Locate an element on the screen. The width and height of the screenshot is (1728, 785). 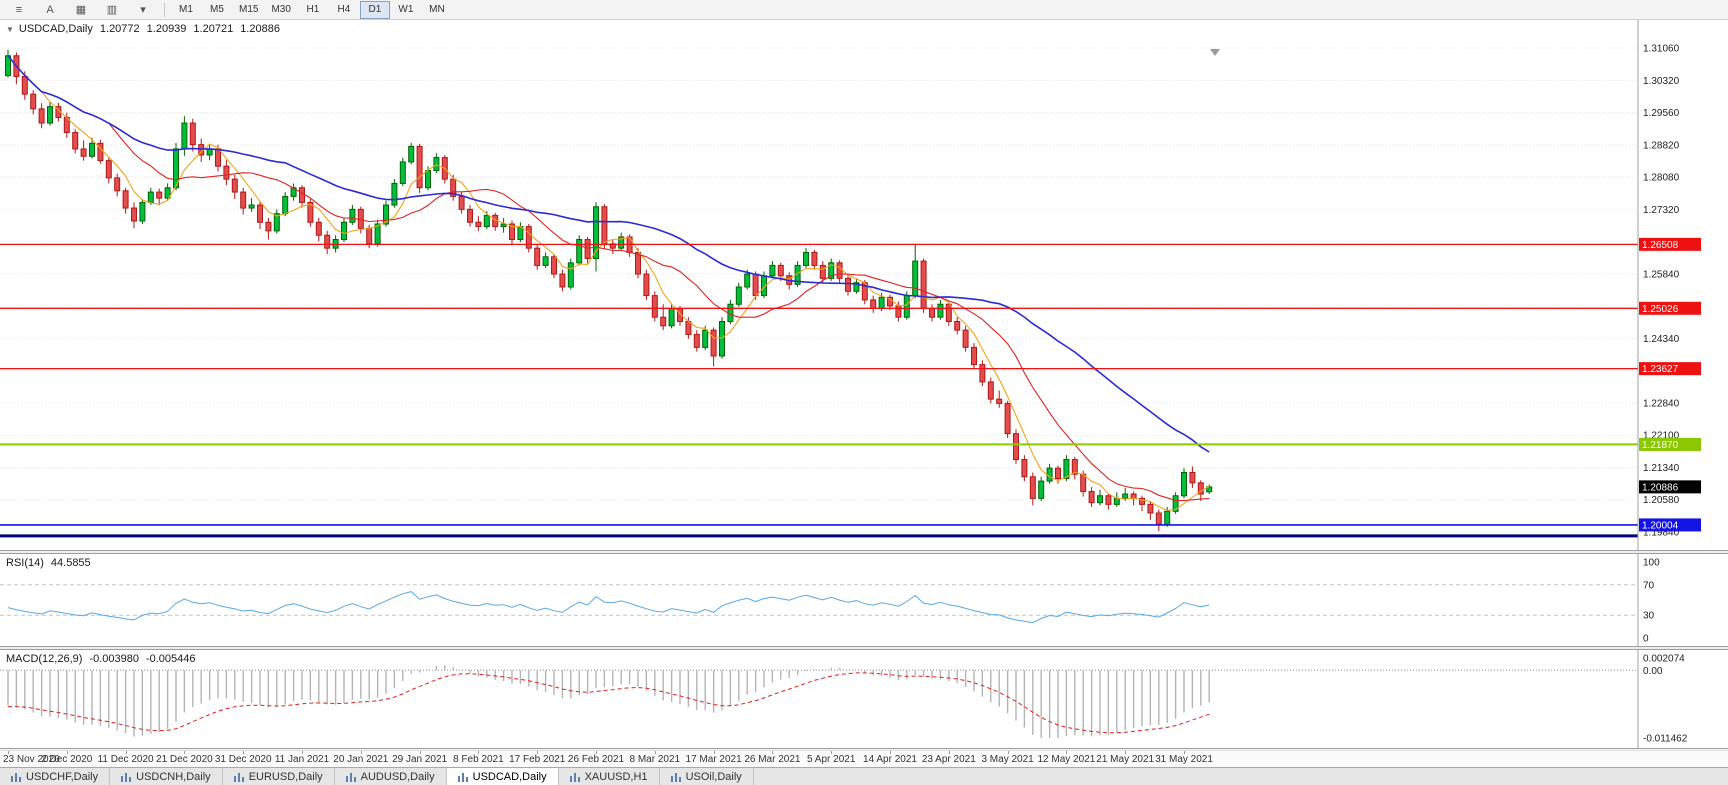
svg-text: 0.002074 is located at coordinates (1664, 659).